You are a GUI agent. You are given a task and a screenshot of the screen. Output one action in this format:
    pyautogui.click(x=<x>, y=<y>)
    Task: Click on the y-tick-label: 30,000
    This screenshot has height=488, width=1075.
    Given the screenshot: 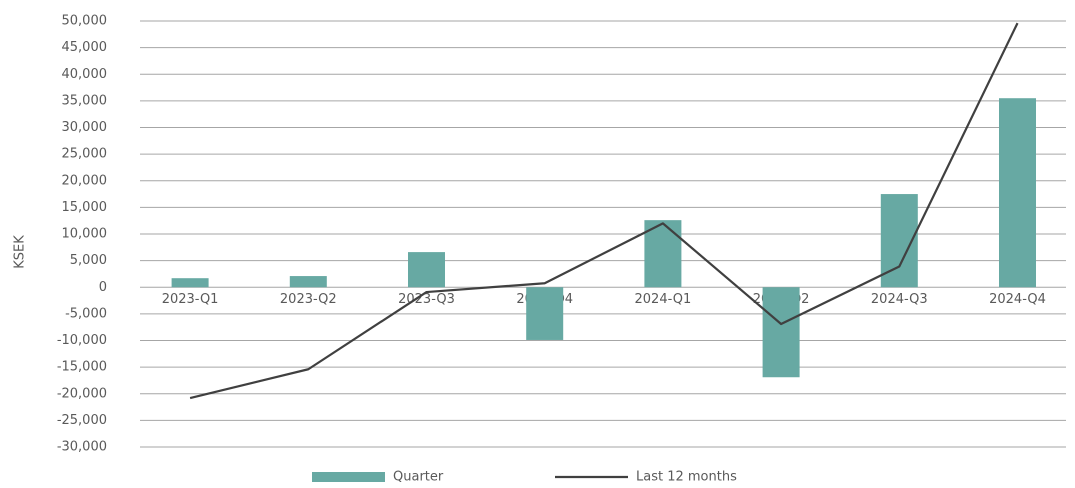 What is the action you would take?
    pyautogui.click(x=85, y=127)
    